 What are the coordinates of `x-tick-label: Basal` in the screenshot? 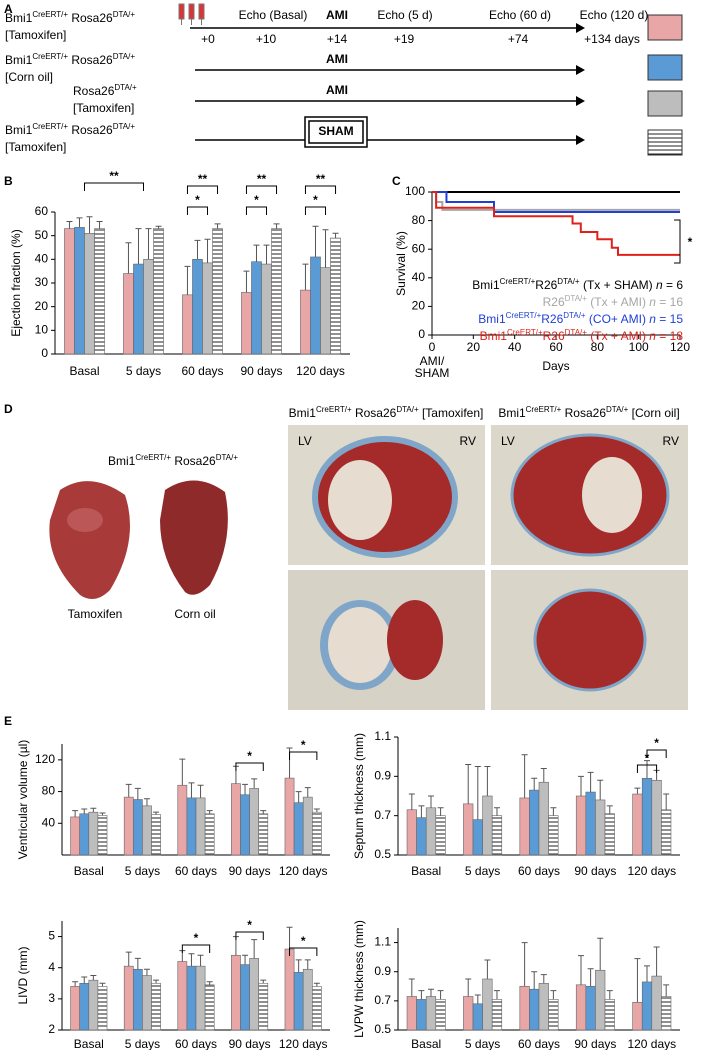 It's located at (426, 871).